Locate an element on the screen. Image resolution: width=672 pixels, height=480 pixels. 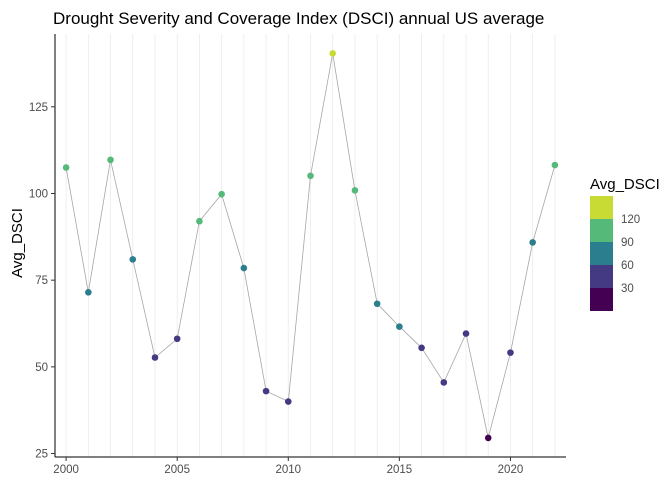
legend-label-30: 30 is located at coordinates (627, 289).